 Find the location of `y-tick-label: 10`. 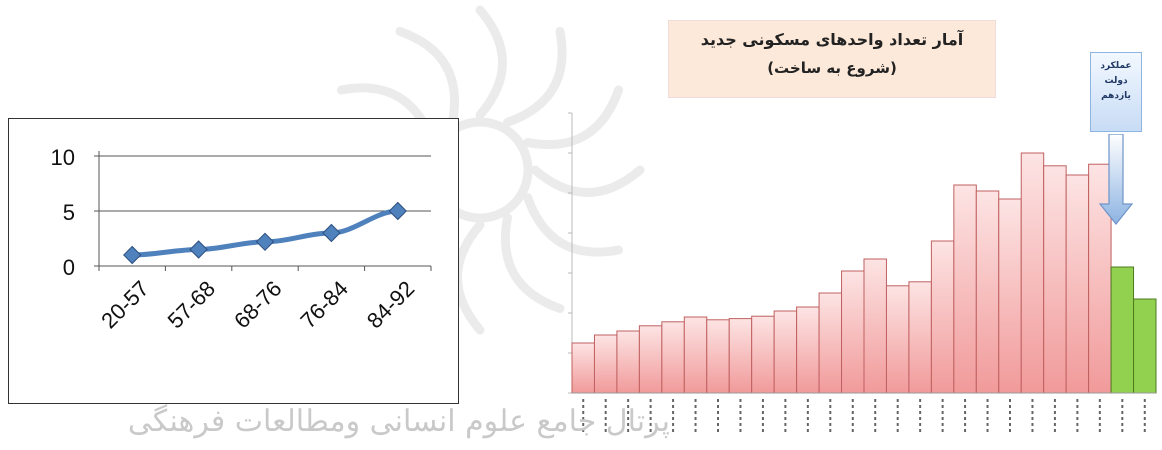

y-tick-label: 10 is located at coordinates (63, 157).